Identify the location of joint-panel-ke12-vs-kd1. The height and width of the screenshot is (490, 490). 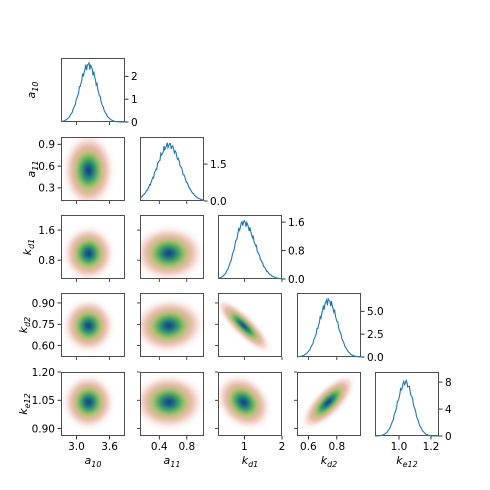
(250, 404).